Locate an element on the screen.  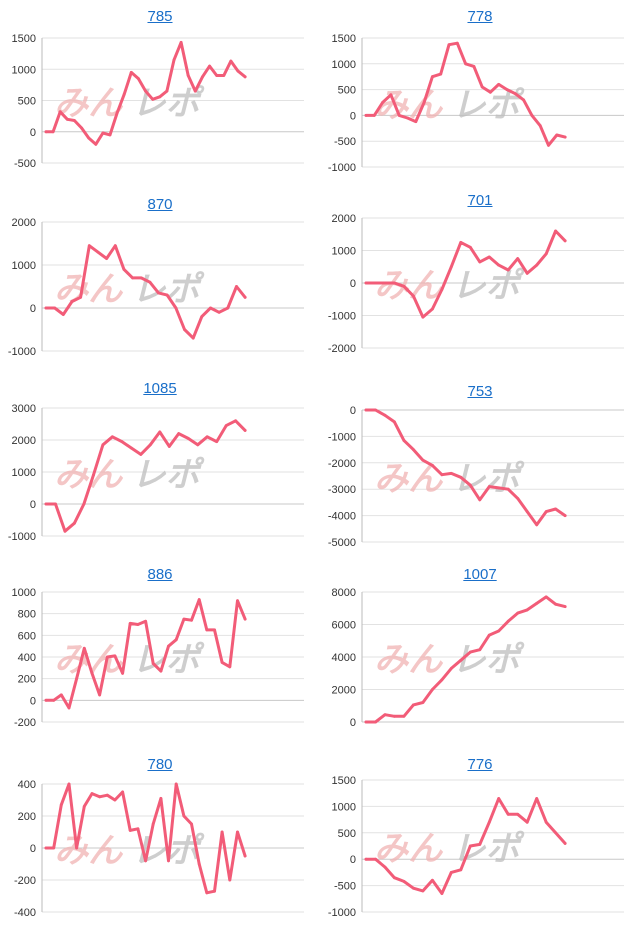
chart-panel-0: 785 1500 1000 500 0 -500 みん レポ is located at coordinates (160, 94).